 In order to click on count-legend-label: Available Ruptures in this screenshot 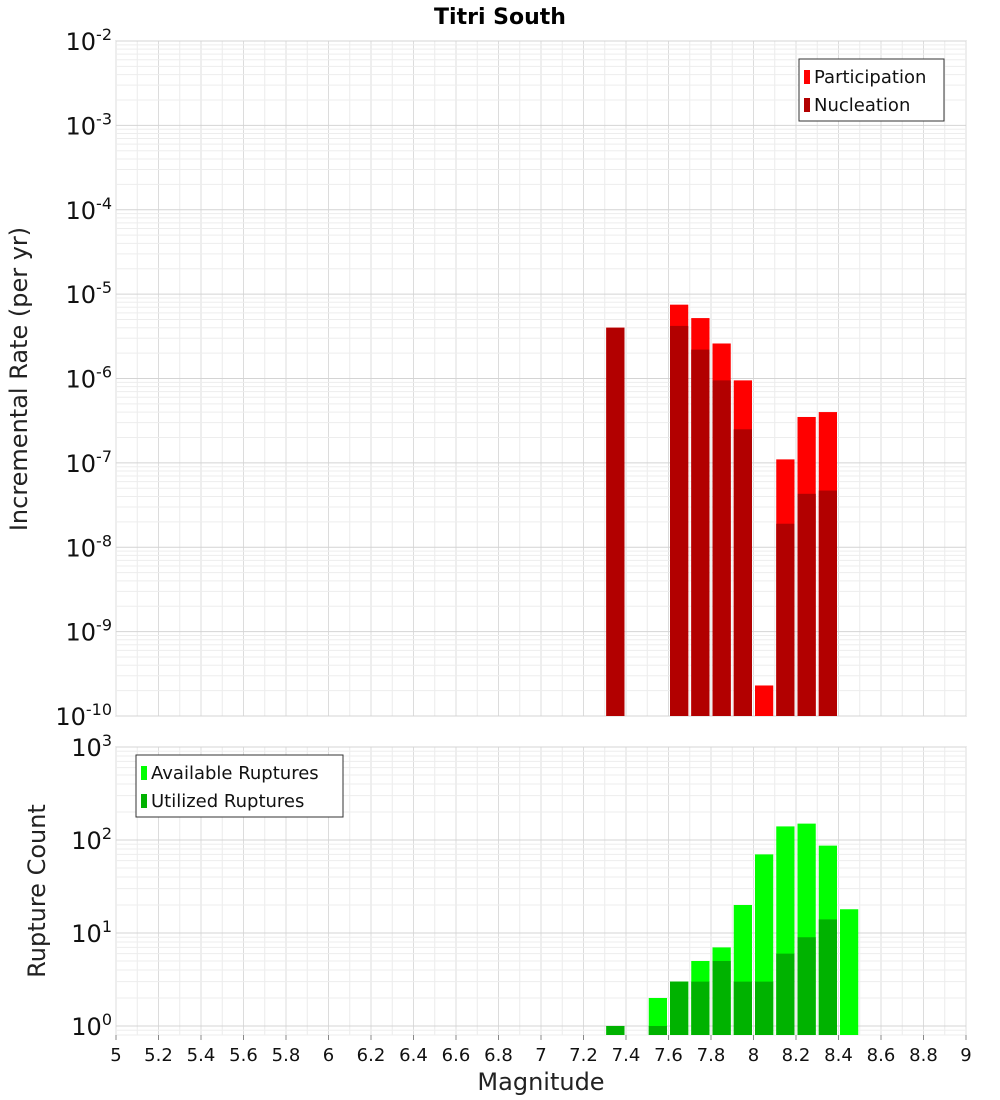, I will do `click(235, 773)`.